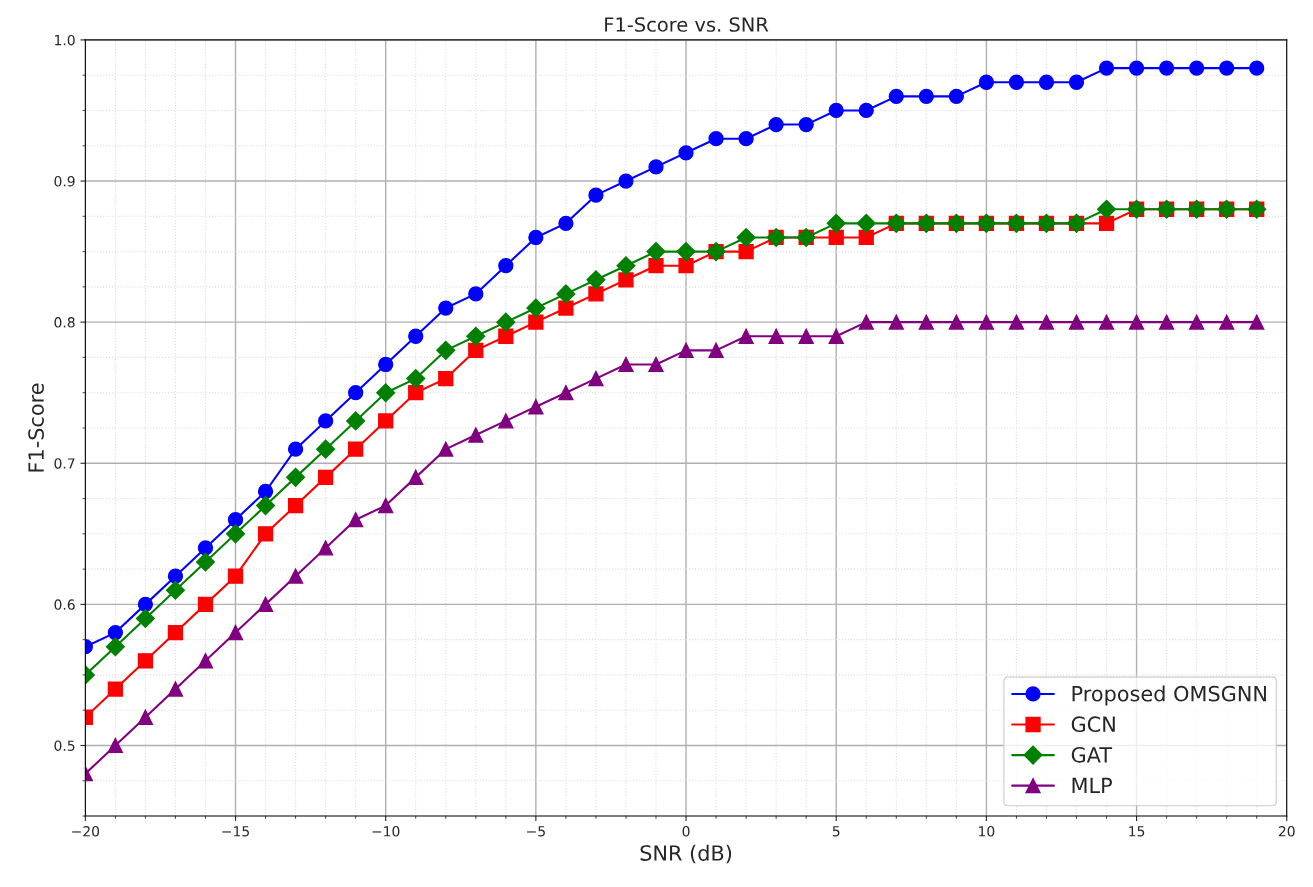  Describe the element at coordinates (65, 40) in the screenshot. I see `y-tick-label: 1.0` at that location.